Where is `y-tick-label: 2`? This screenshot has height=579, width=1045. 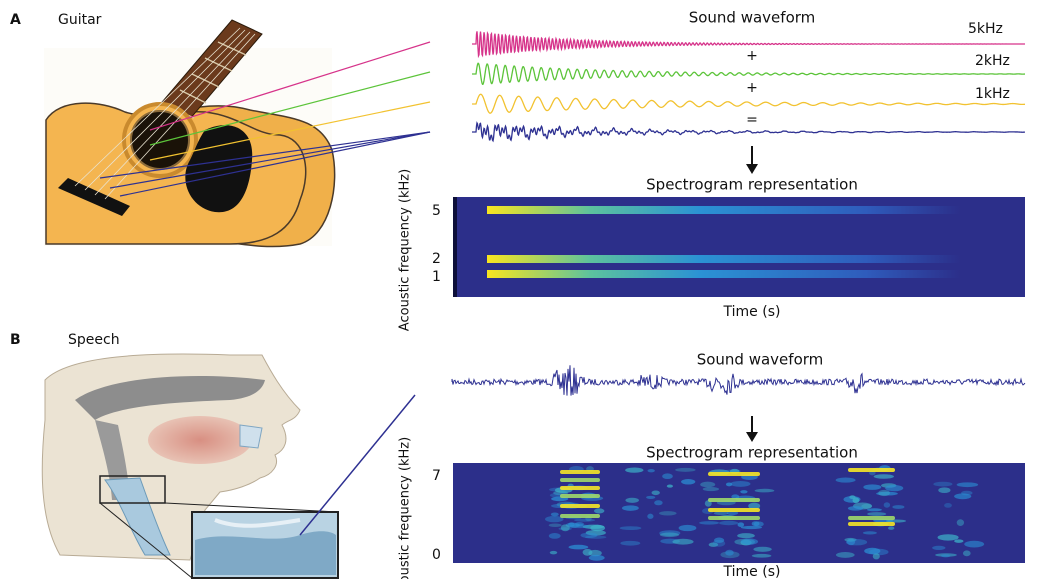 y-tick-label: 2 is located at coordinates (436, 259).